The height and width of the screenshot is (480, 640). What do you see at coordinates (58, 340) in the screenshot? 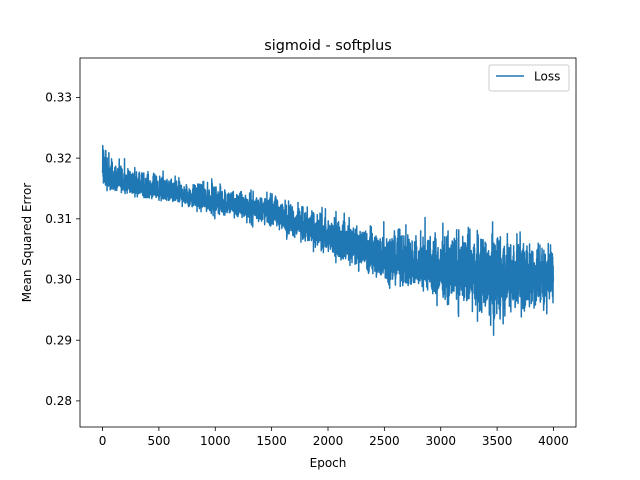
I see `y-tick-label: 0.29` at bounding box center [58, 340].